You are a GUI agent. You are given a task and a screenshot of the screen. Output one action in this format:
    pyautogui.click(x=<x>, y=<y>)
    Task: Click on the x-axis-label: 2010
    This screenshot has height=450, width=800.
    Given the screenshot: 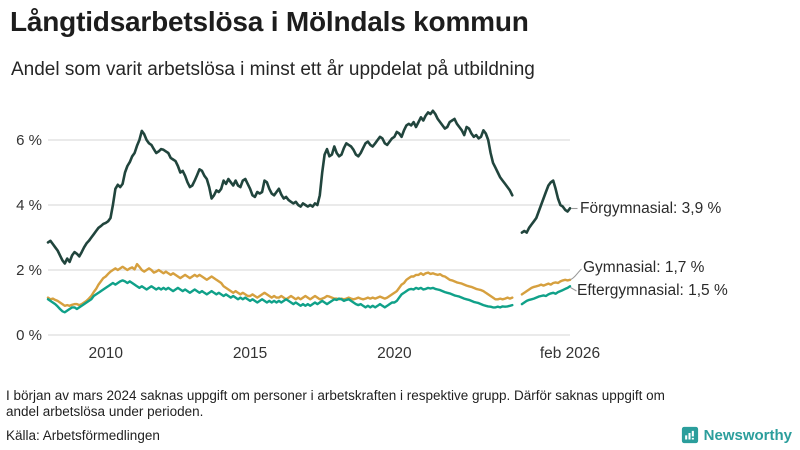 What is the action you would take?
    pyautogui.click(x=105, y=353)
    